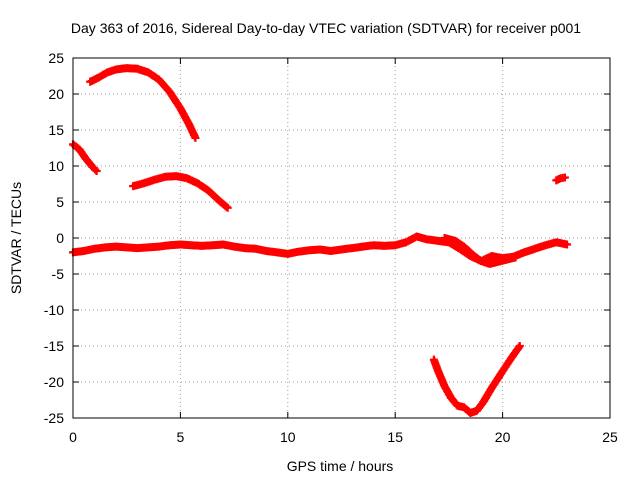 This screenshot has height=480, width=640. I want to click on x-tick-label: 20, so click(503, 437).